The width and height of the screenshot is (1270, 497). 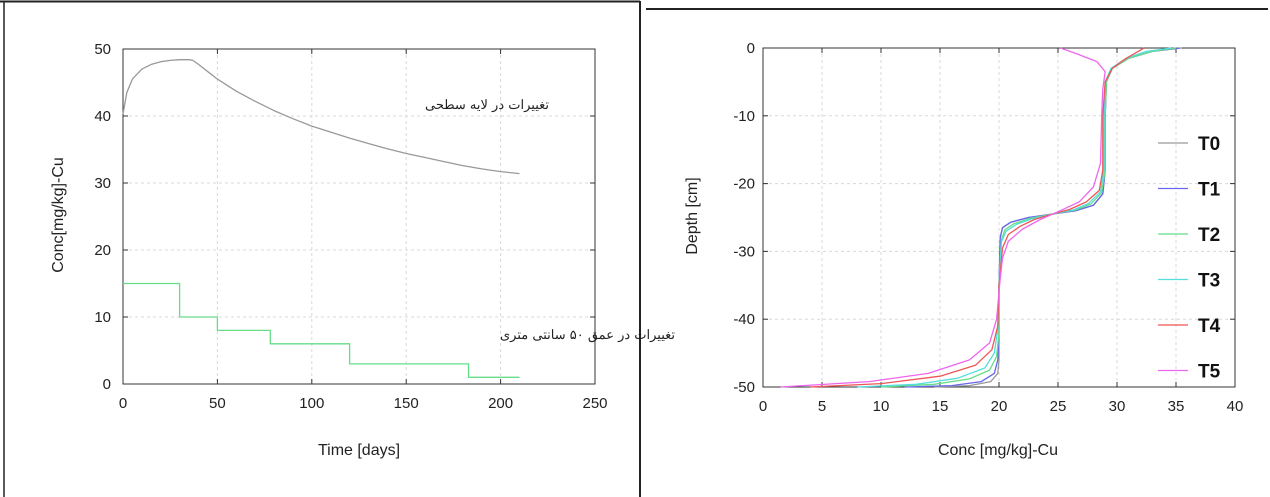 What do you see at coordinates (744, 251) in the screenshot?
I see `y-tick-label: -30` at bounding box center [744, 251].